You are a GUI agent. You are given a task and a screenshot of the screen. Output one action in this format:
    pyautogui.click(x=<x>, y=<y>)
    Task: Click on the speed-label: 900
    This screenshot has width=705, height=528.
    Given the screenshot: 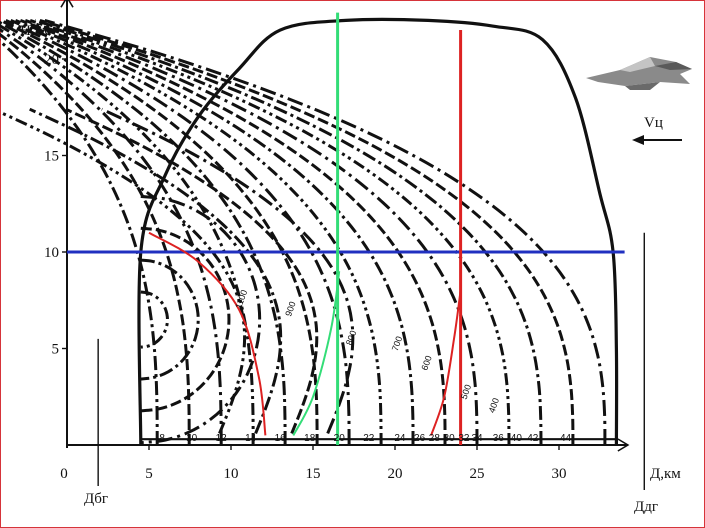 What is the action you would take?
    pyautogui.click(x=290, y=309)
    